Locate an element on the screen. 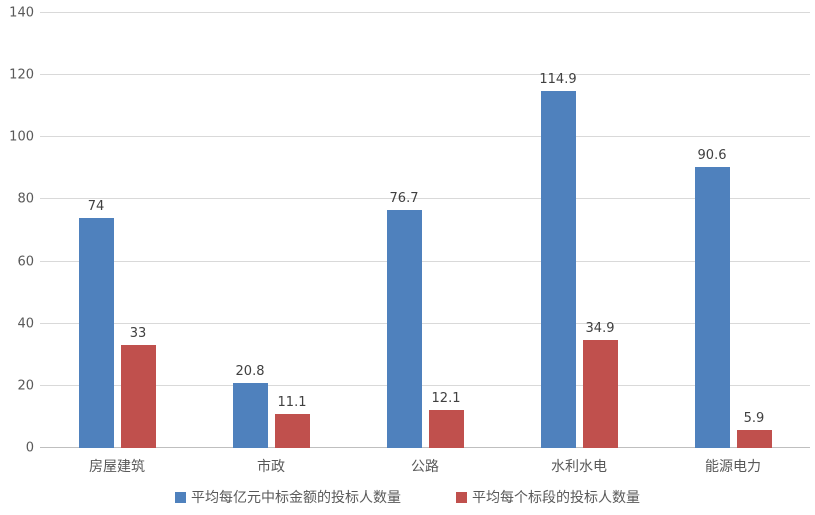 This screenshot has width=815, height=515. bar-slot: 34.9 is located at coordinates (600, 230).